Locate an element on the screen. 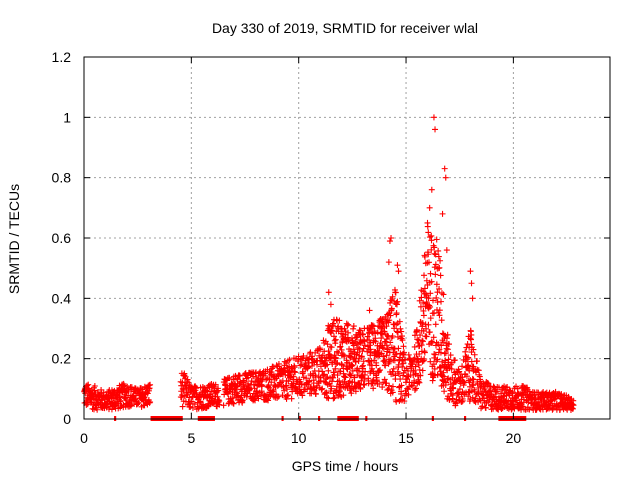 Image resolution: width=640 pixels, height=480 pixels. x-tick-label: 20 is located at coordinates (514, 438).